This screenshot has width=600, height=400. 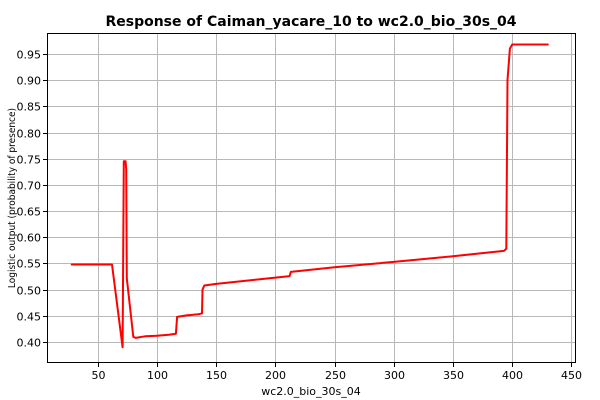 What do you see at coordinates (335, 375) in the screenshot?
I see `x-tick-label: 250` at bounding box center [335, 375].